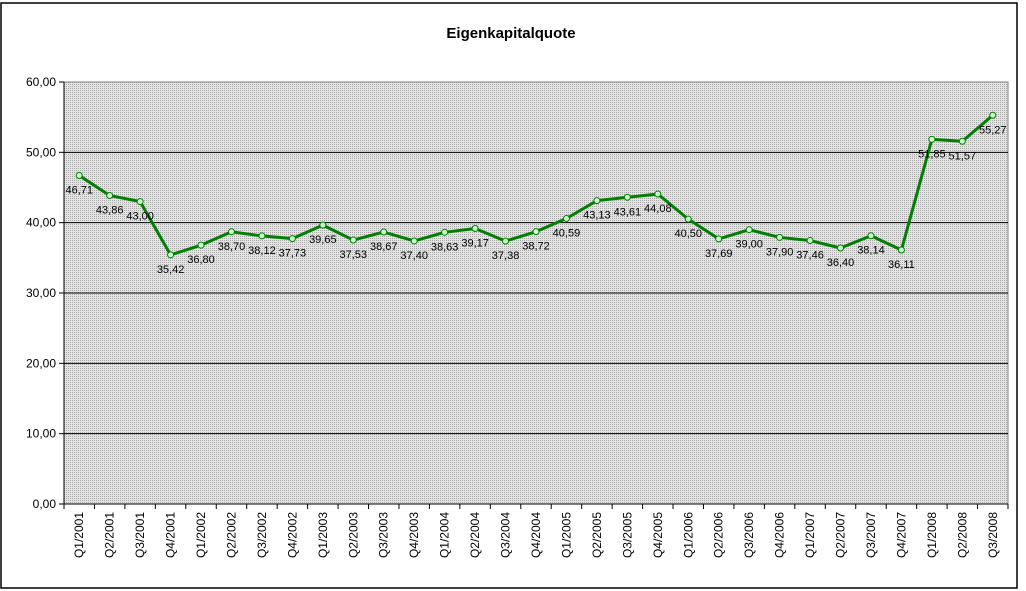  What do you see at coordinates (475, 244) in the screenshot?
I see `data-label: 39,17` at bounding box center [475, 244].